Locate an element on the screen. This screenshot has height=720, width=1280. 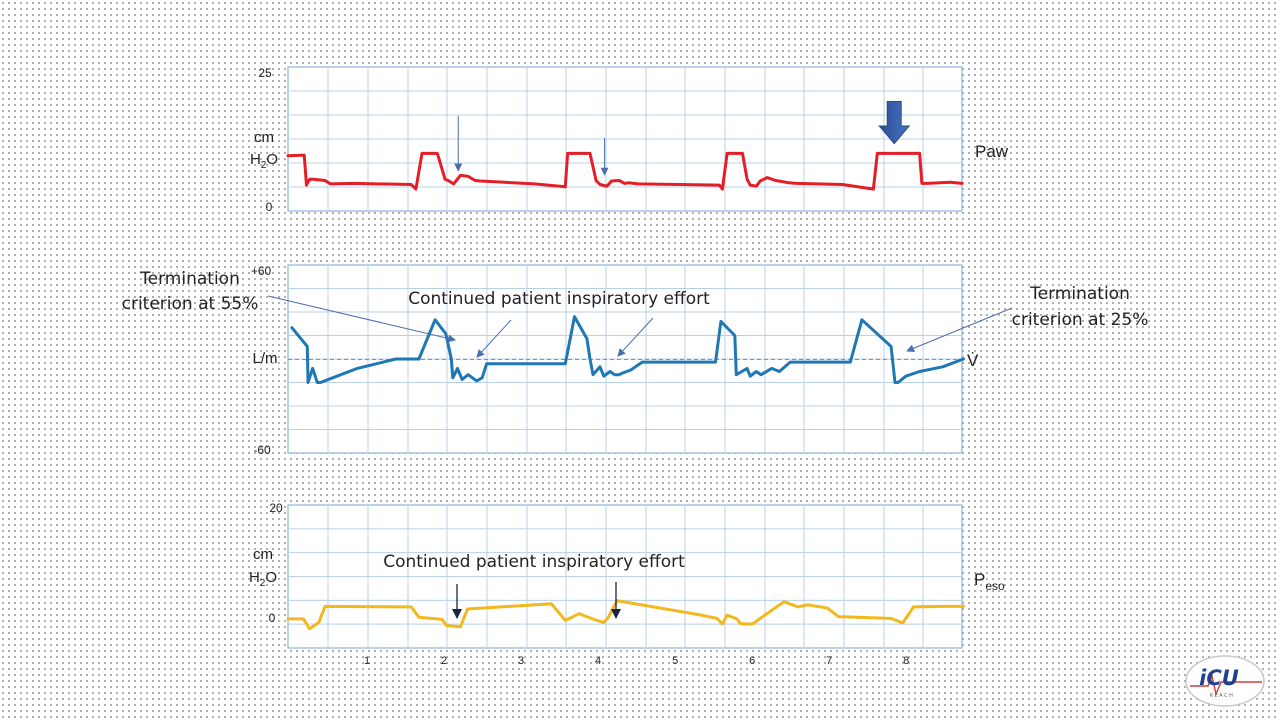
peso-series is located at coordinates (625, 615).